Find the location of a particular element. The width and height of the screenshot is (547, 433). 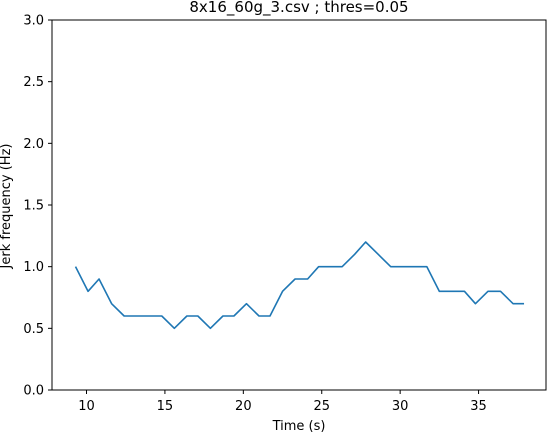

y-tick-label: 2.0 is located at coordinates (33, 144).